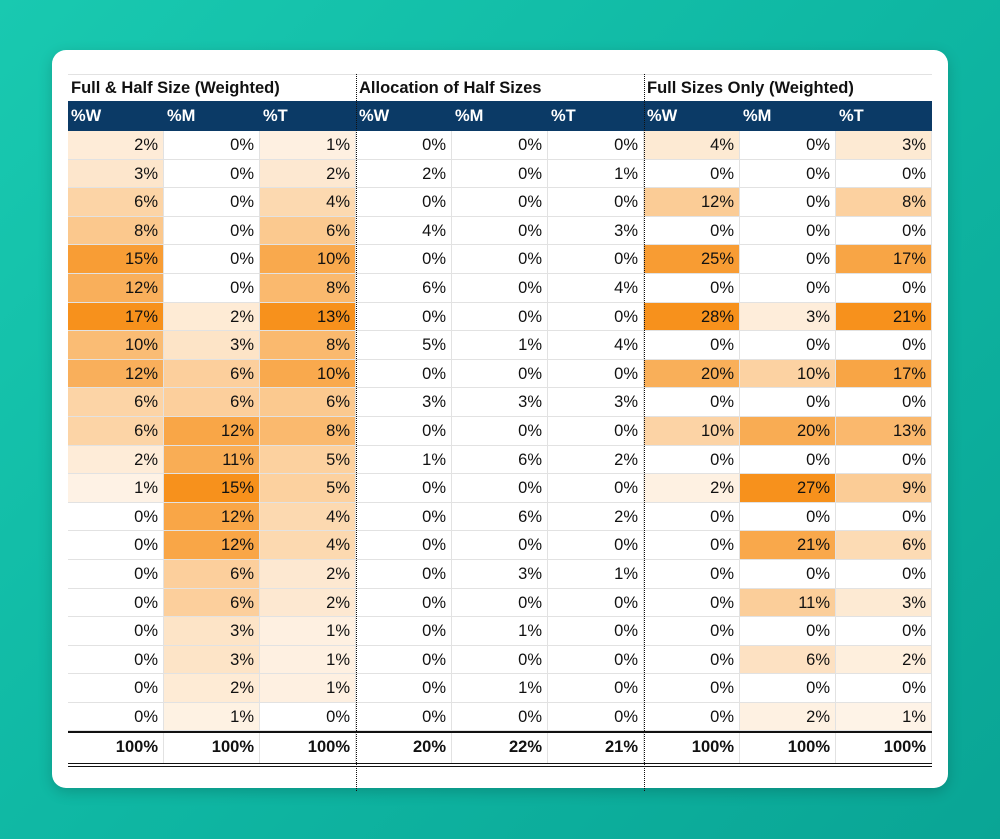 The image size is (1000, 839). I want to click on table-row: 6% 12% 8% 0% 0% 0% 10% 20% 13%, so click(500, 431).